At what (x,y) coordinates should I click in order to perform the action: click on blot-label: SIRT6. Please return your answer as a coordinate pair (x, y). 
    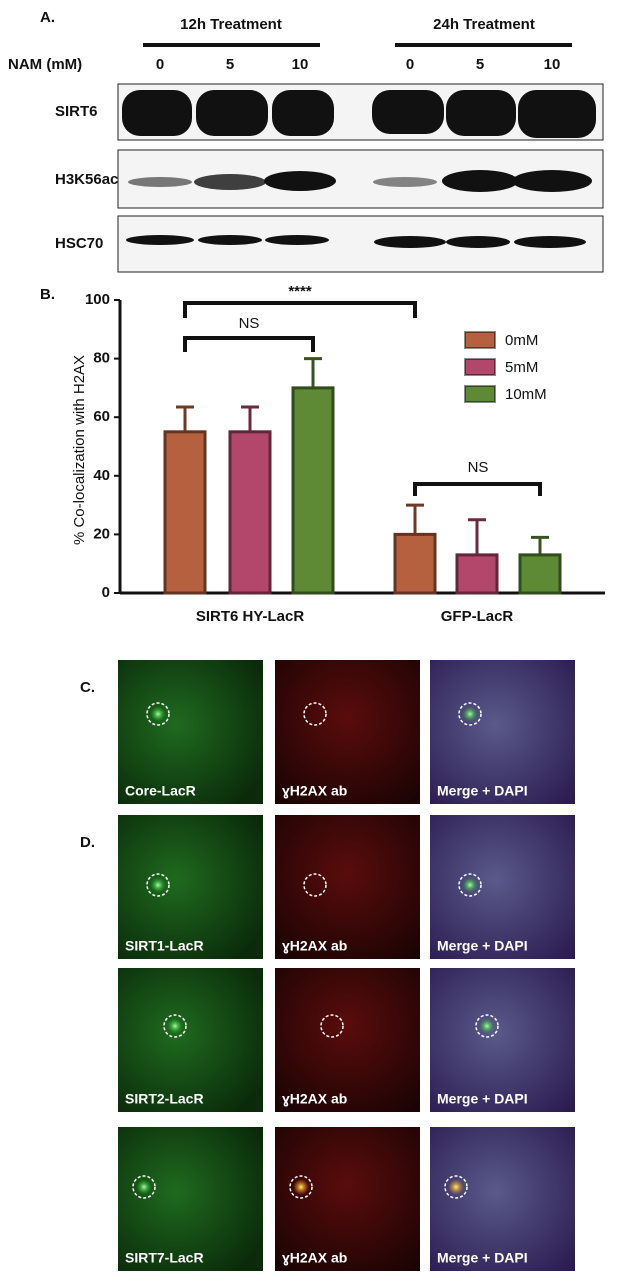
    Looking at the image, I should click on (76, 111).